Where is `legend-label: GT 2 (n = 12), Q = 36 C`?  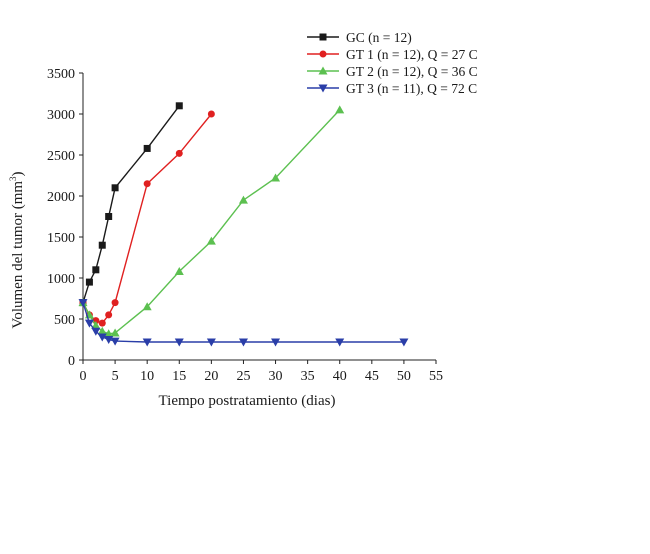
legend-label: GT 2 (n = 12), Q = 36 C is located at coordinates (412, 71).